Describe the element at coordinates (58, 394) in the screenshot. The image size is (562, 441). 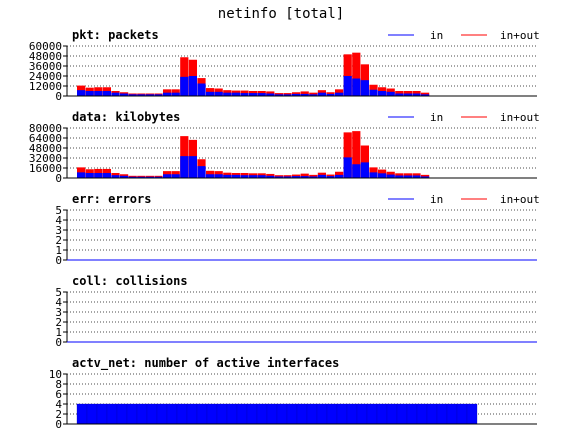
I see `y-tick-label: 6` at that location.